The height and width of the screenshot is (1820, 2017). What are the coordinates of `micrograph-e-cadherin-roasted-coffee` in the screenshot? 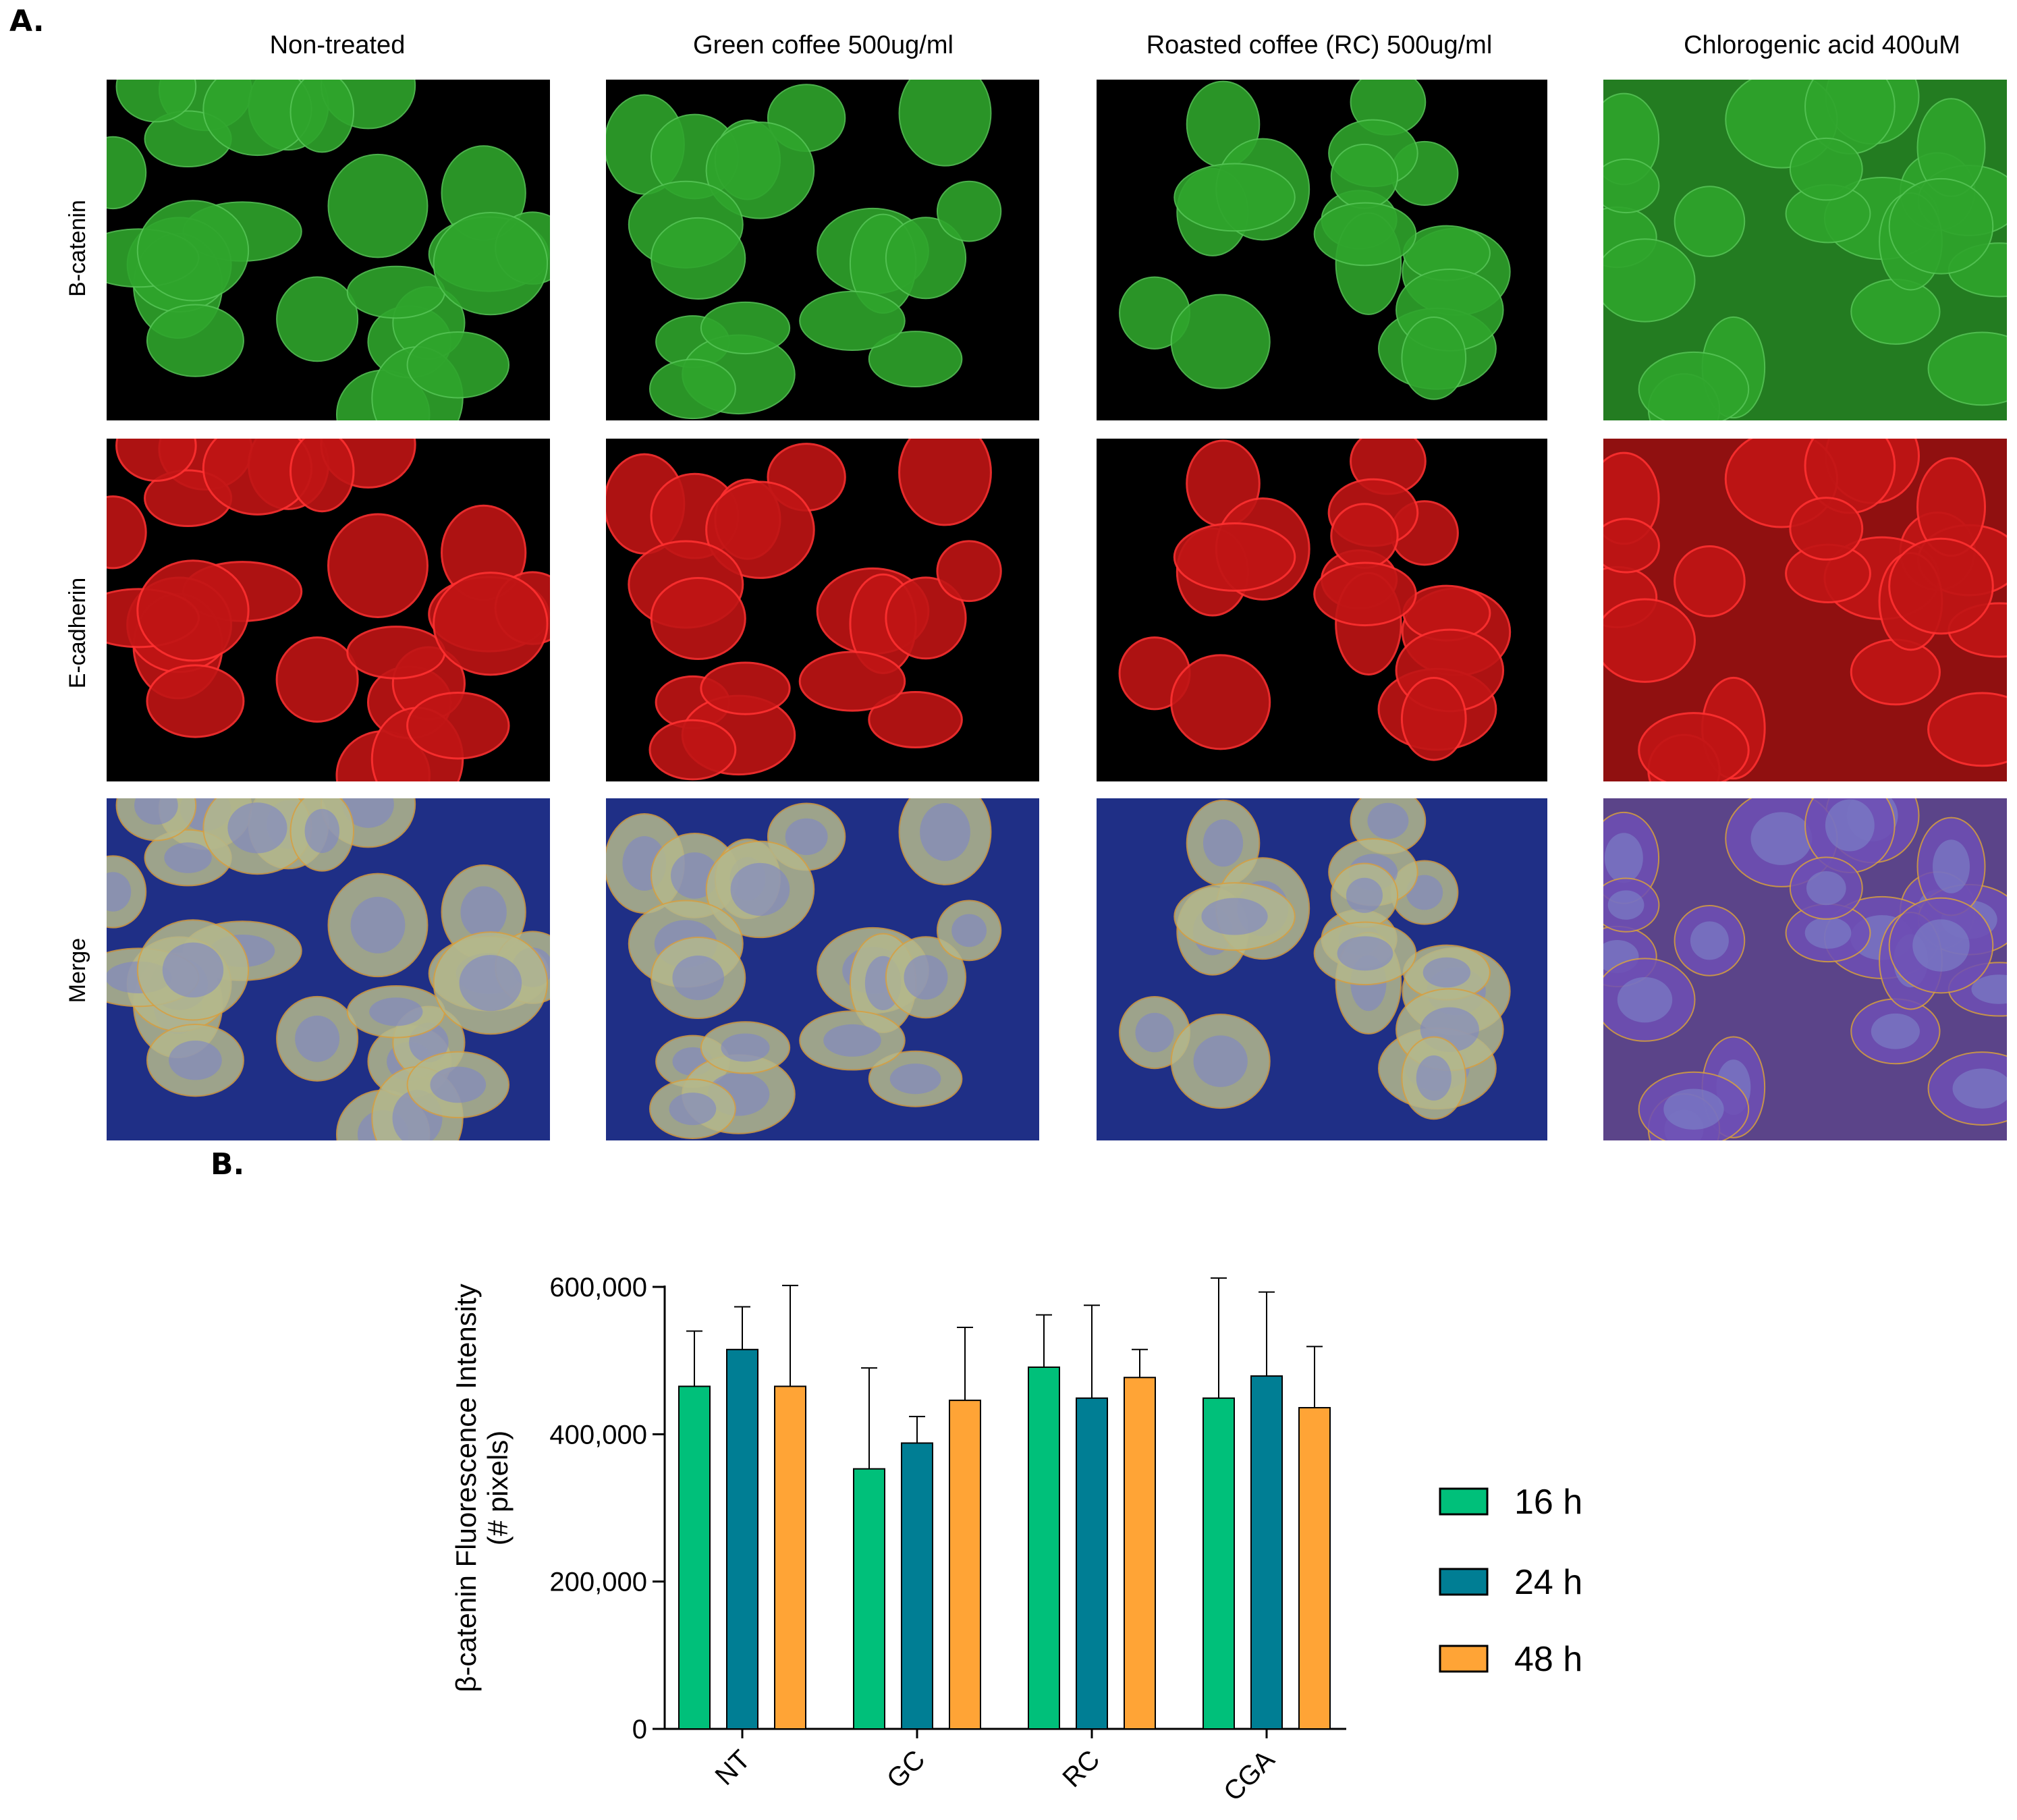 It's located at (1322, 610).